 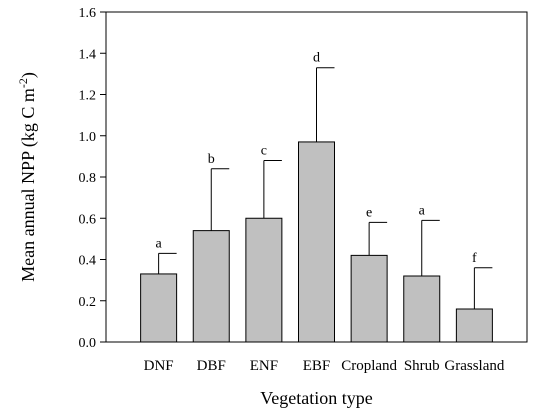 I want to click on y-tick-label: 1.0, so click(x=88, y=137).